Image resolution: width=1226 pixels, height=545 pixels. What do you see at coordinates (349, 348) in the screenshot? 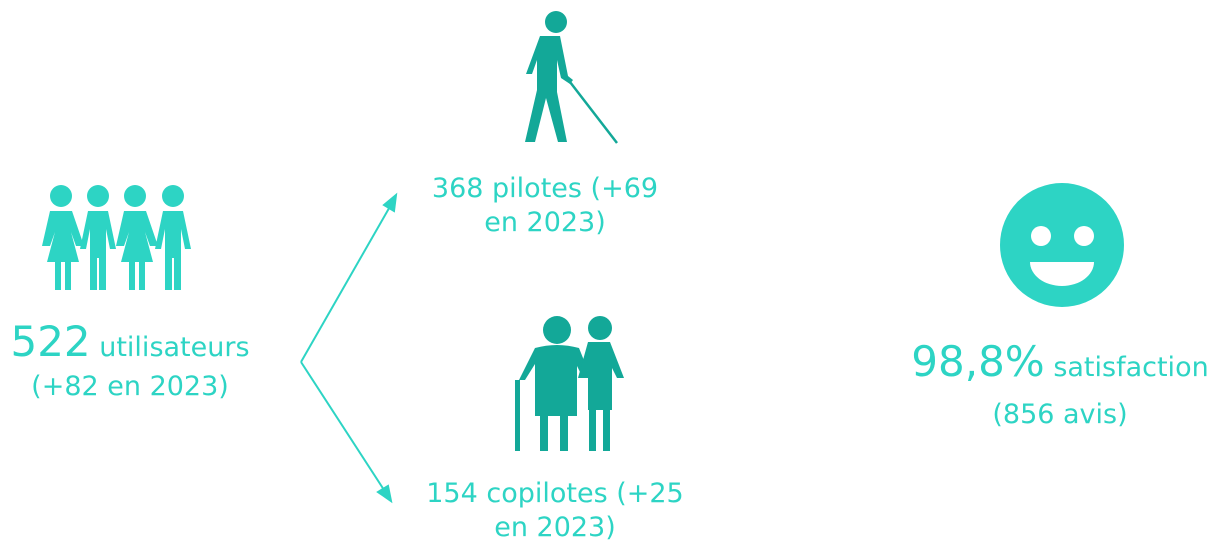
I see `arrows` at bounding box center [349, 348].